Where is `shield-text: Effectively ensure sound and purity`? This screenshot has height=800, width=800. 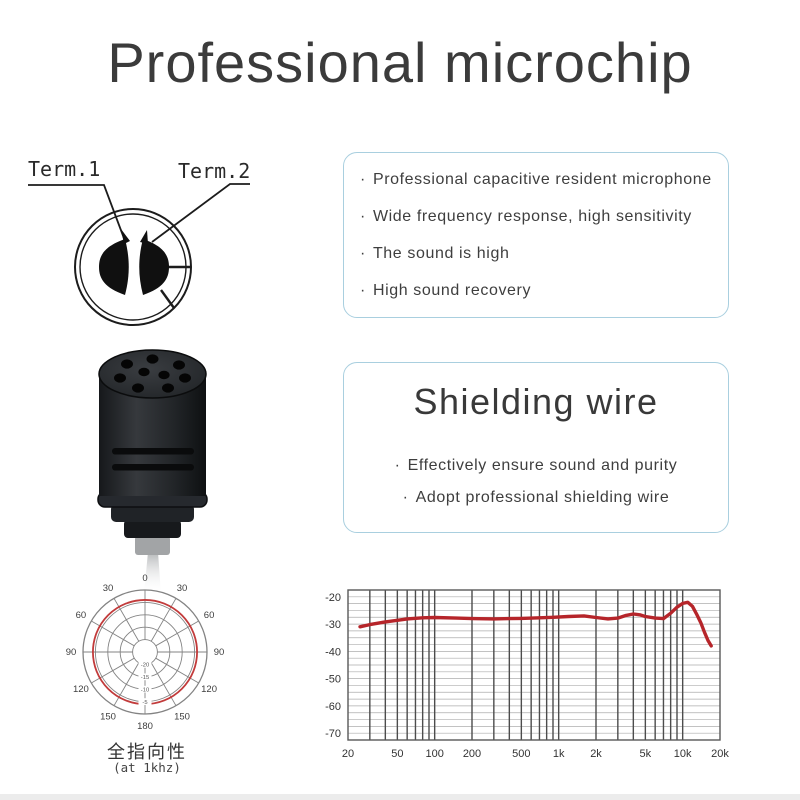 shield-text: Effectively ensure sound and purity is located at coordinates (542, 465).